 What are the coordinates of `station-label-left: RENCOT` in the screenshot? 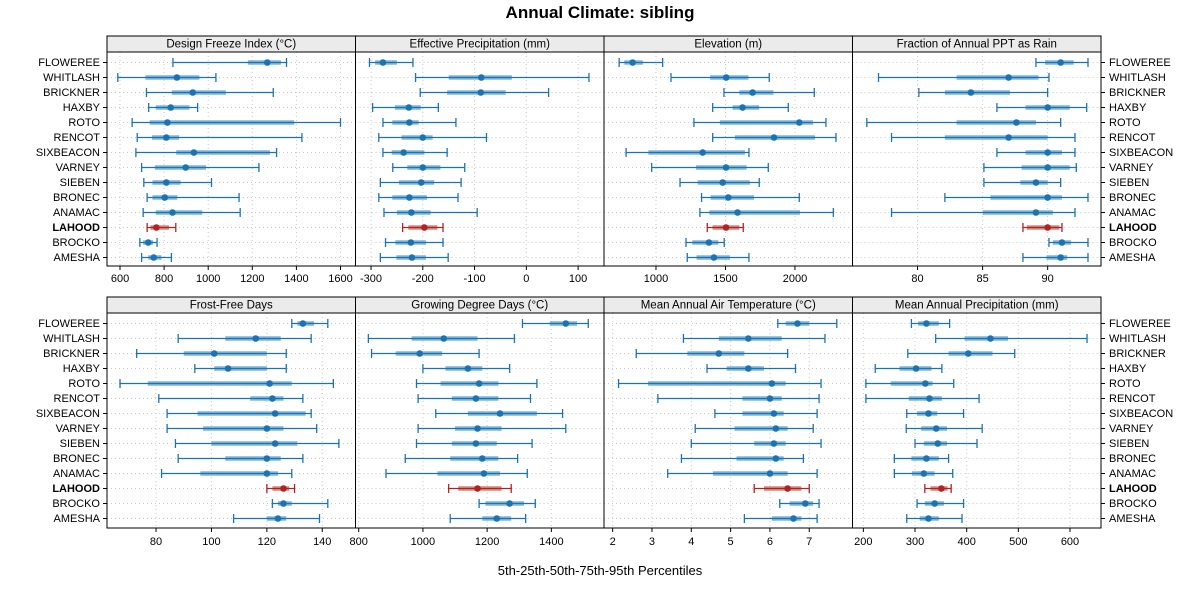 It's located at (76, 398).